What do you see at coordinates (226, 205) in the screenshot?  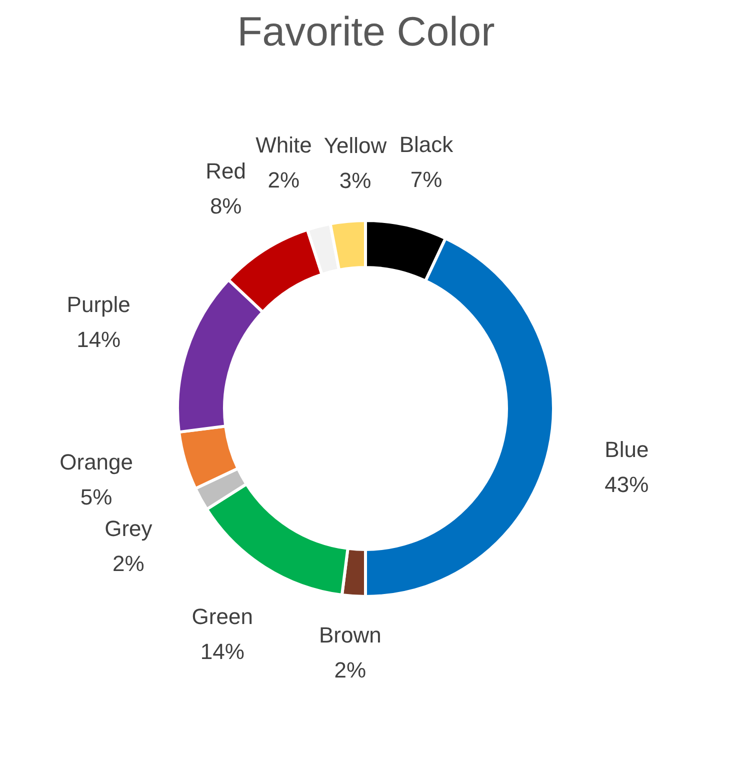 I see `data-label: 8%` at bounding box center [226, 205].